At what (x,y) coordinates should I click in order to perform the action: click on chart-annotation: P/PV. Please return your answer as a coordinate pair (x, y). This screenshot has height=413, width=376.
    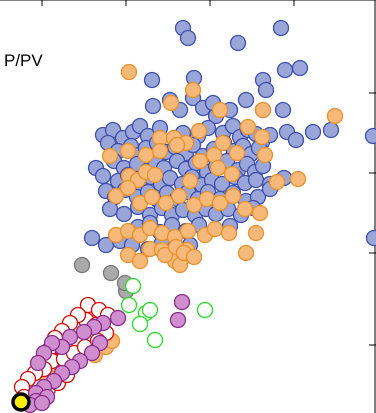
    Looking at the image, I should click on (23, 60).